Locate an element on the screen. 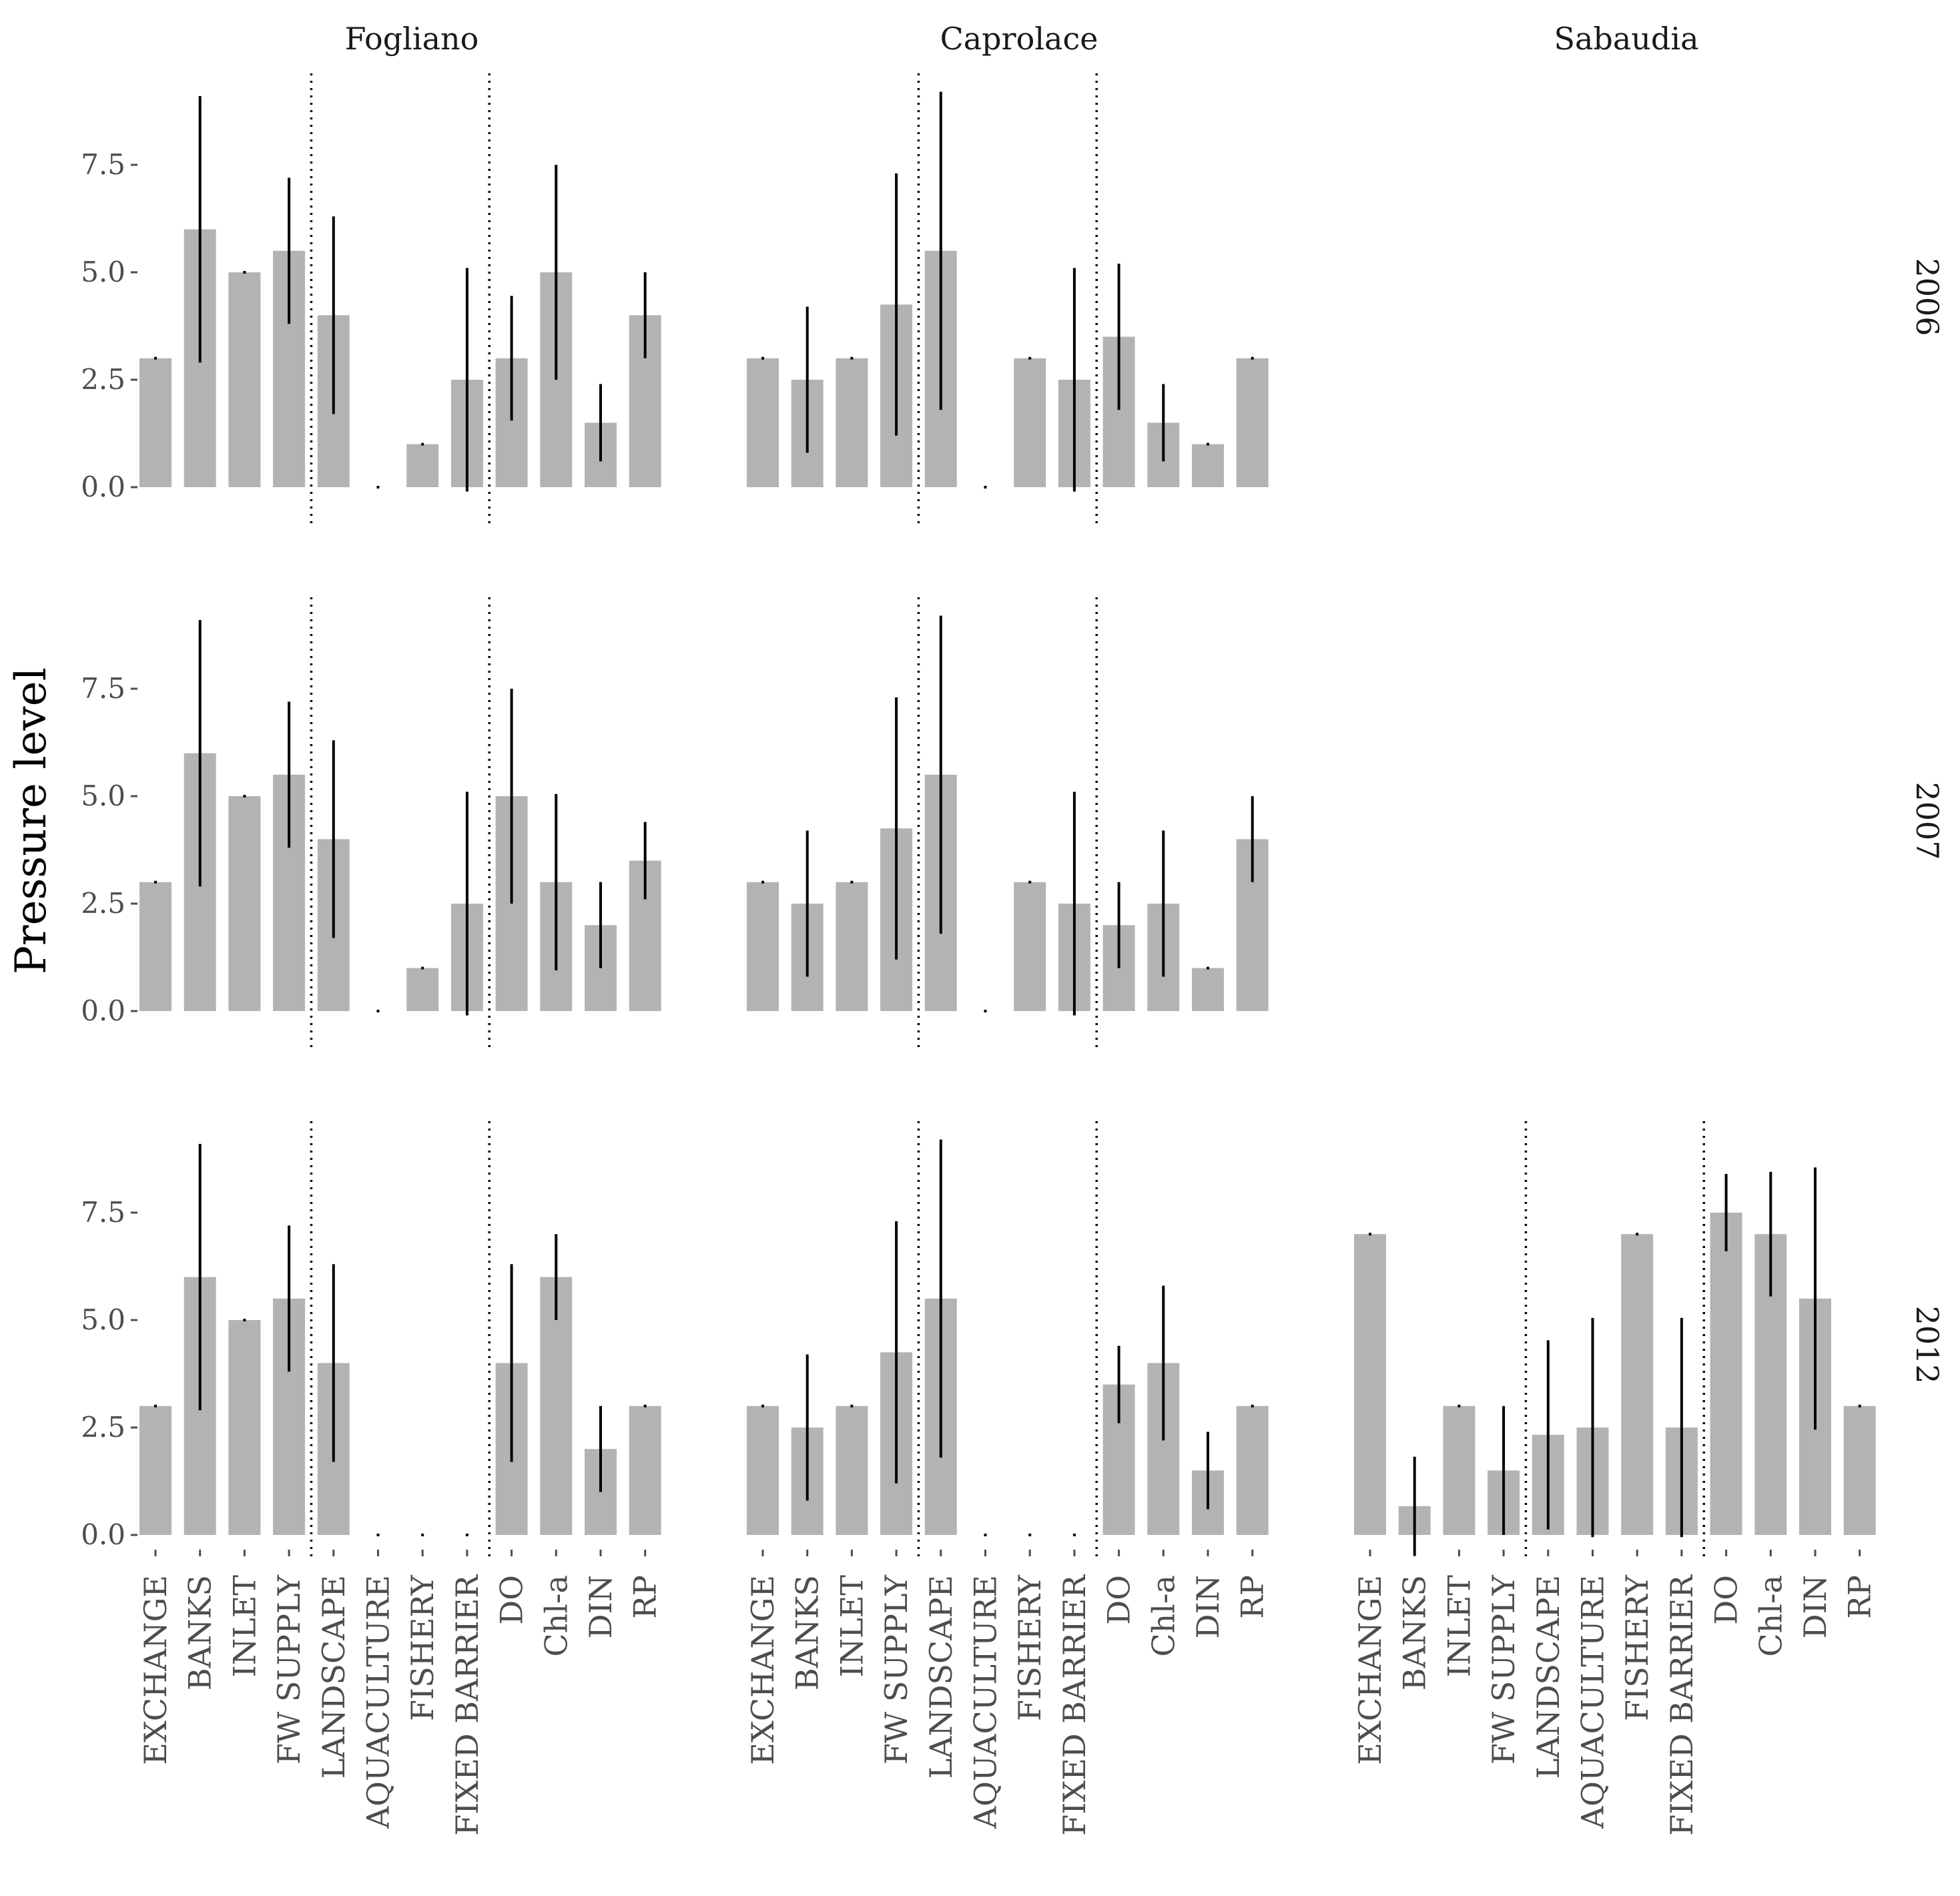 The height and width of the screenshot is (1896, 1960). row-label-2012: 2012 is located at coordinates (1927, 1344).